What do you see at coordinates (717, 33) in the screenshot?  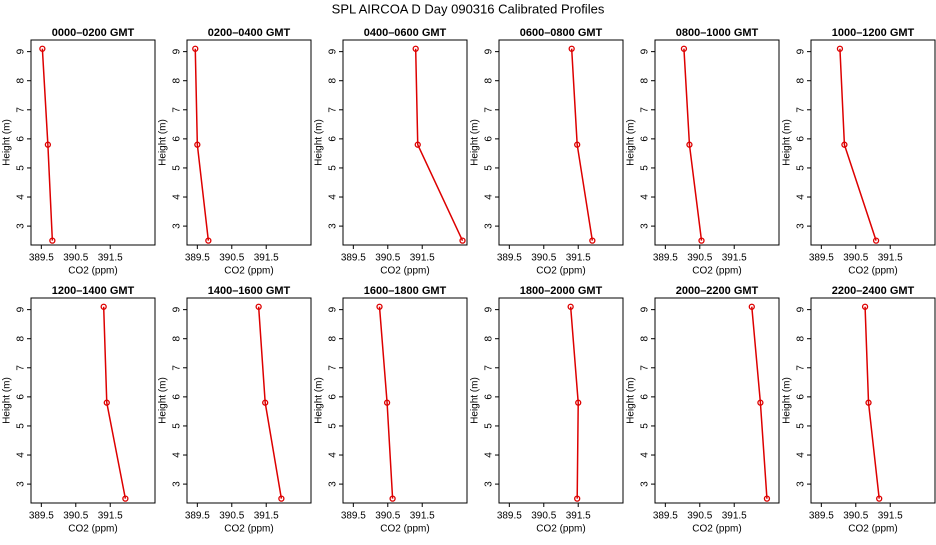 I see `panel-title: 0800–1000 GMT` at bounding box center [717, 33].